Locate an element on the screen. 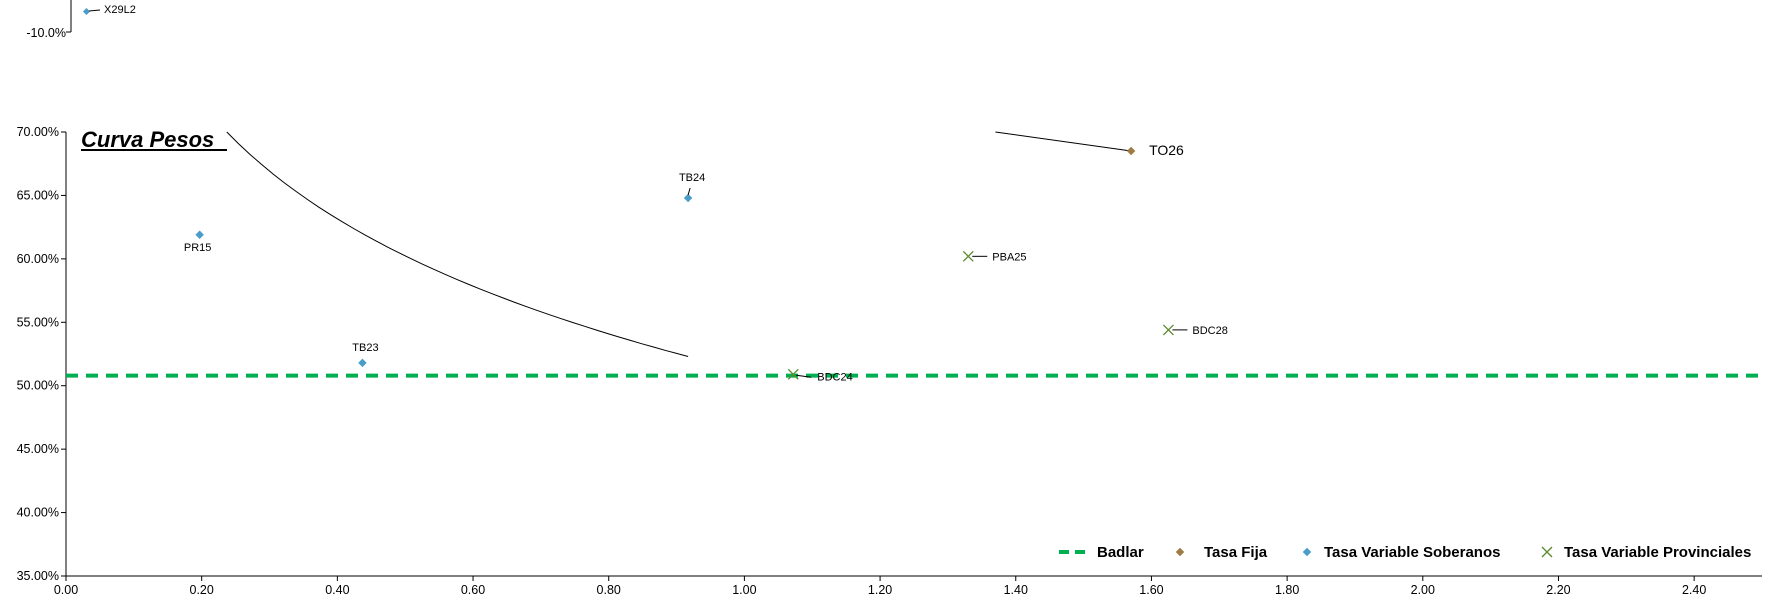  x-tick-label: 2.20 is located at coordinates (1558, 590).